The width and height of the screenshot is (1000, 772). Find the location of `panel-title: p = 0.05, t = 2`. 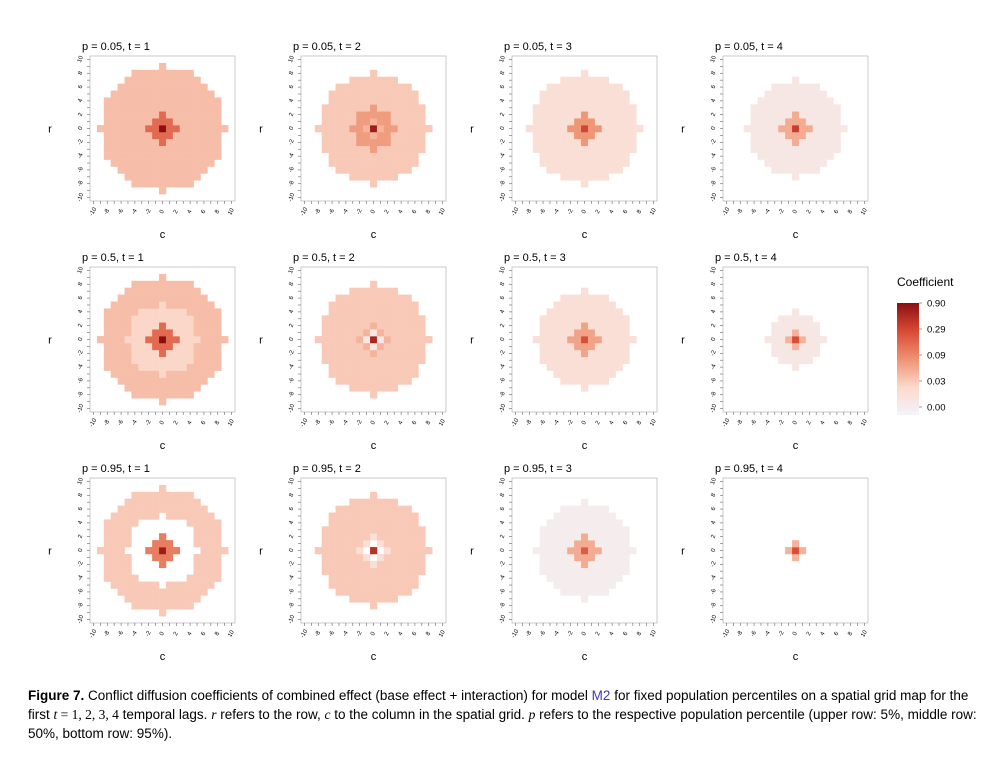

panel-title: p = 0.05, t = 2 is located at coordinates (327, 47).